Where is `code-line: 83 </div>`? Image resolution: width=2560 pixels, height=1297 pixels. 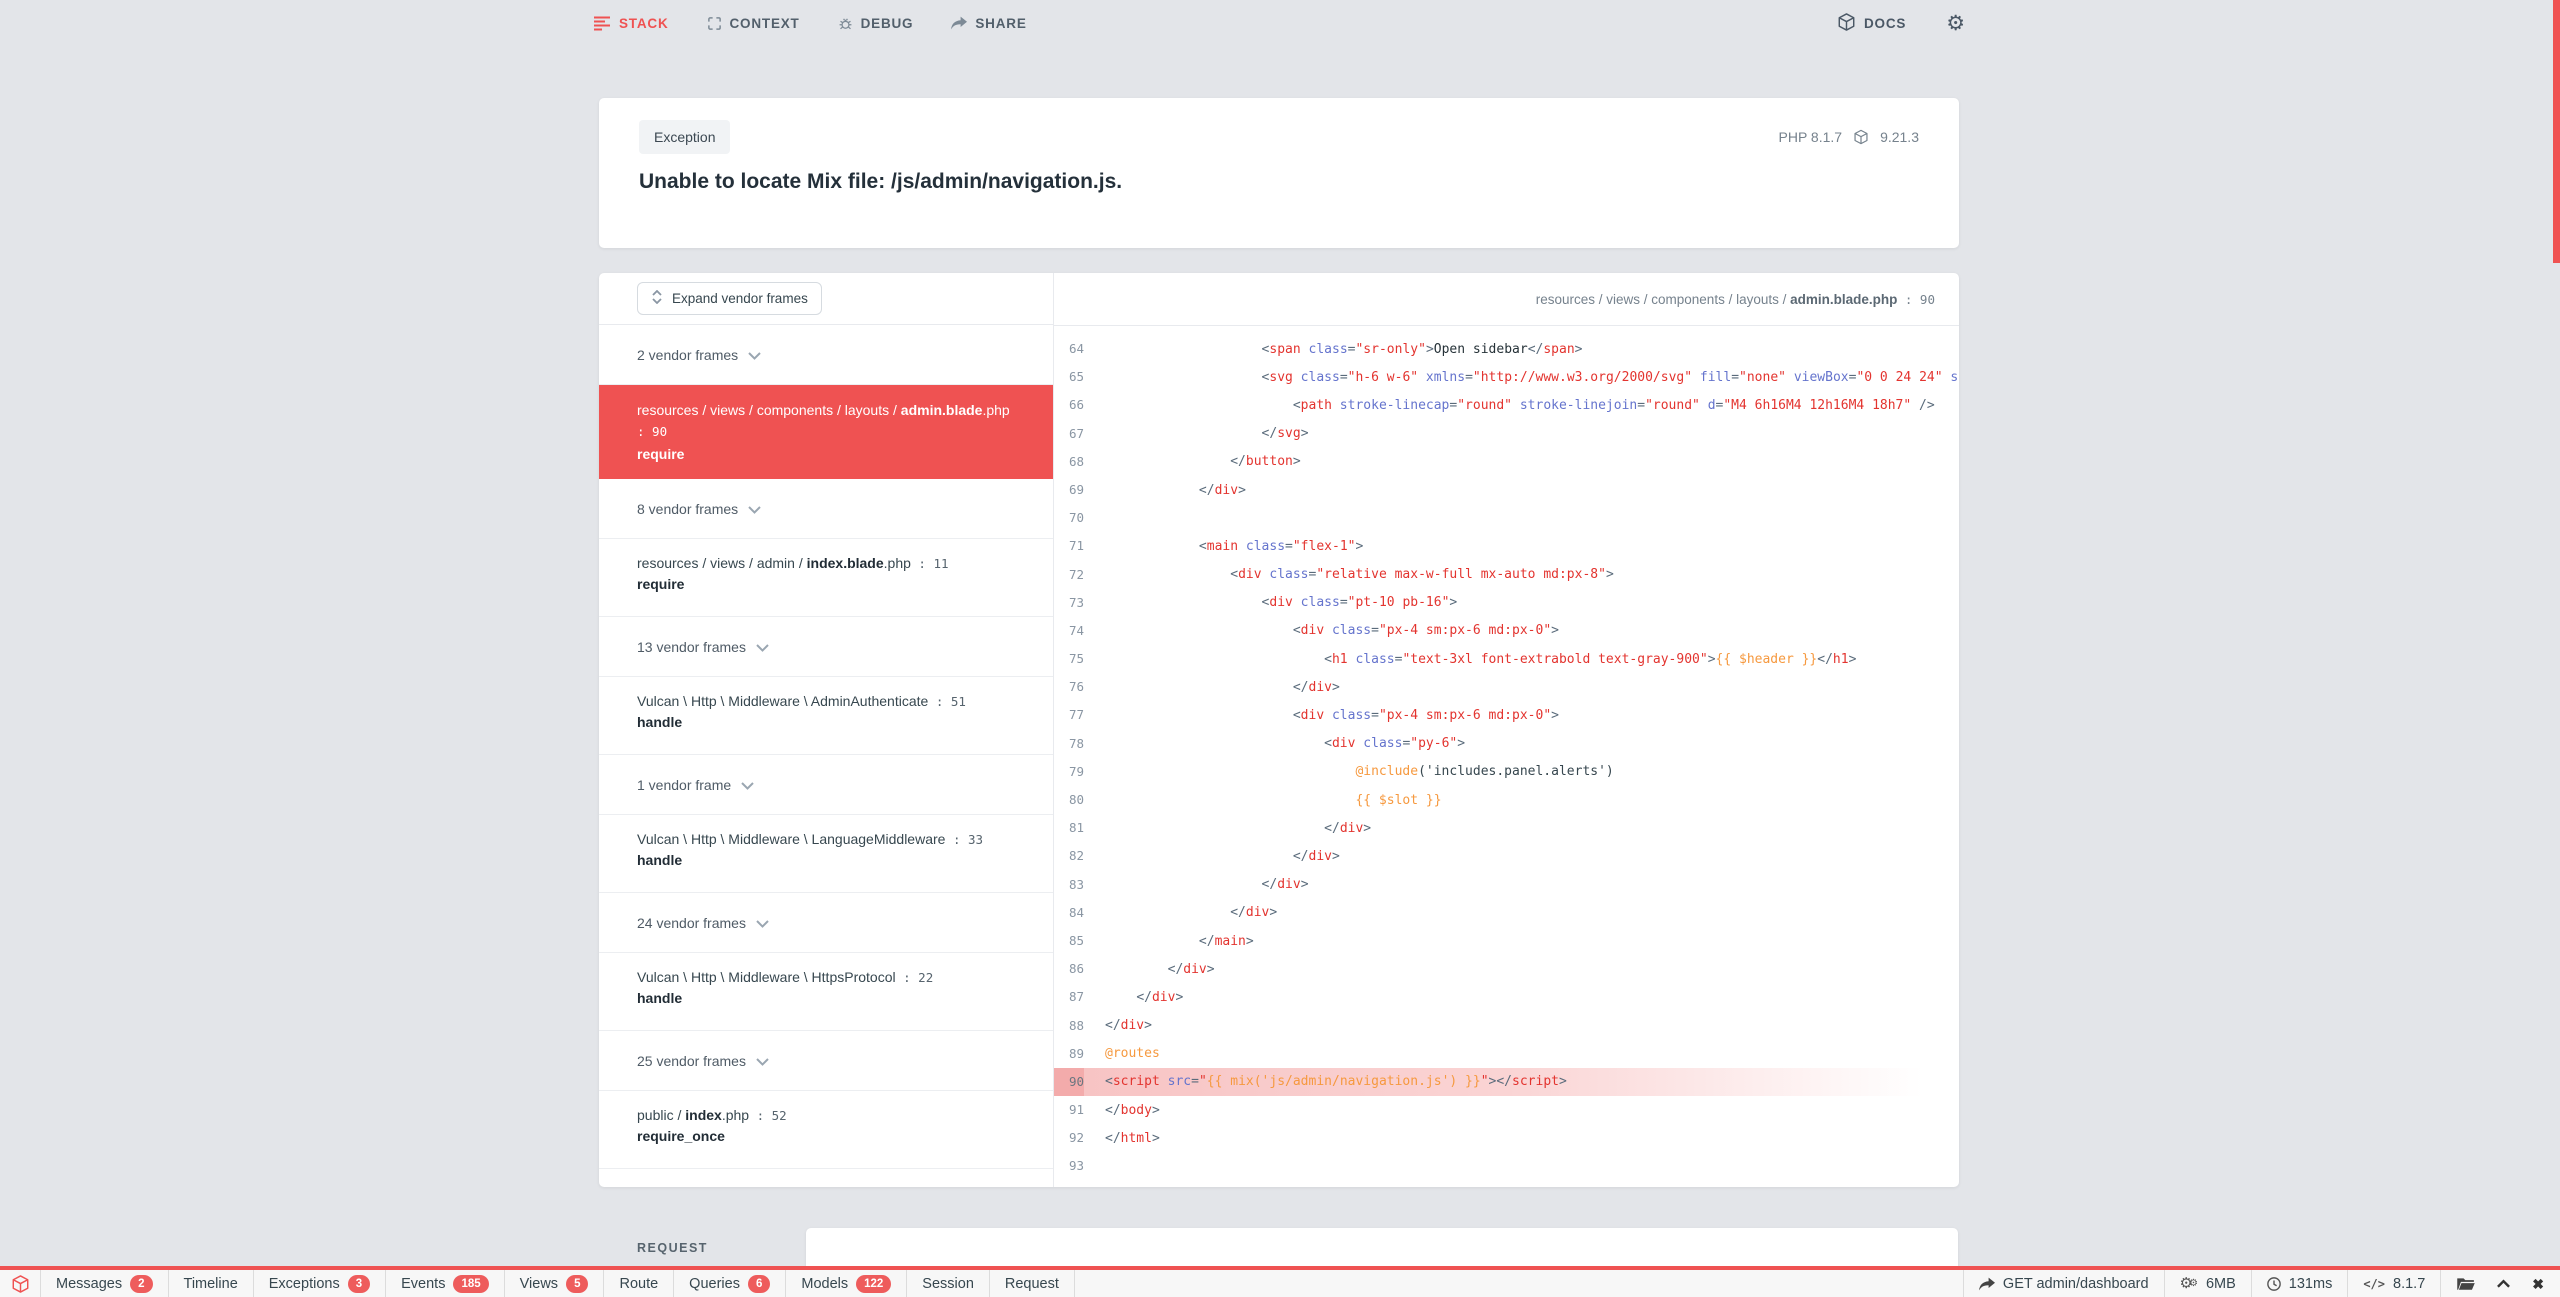 code-line: 83 </div> is located at coordinates (1506, 885).